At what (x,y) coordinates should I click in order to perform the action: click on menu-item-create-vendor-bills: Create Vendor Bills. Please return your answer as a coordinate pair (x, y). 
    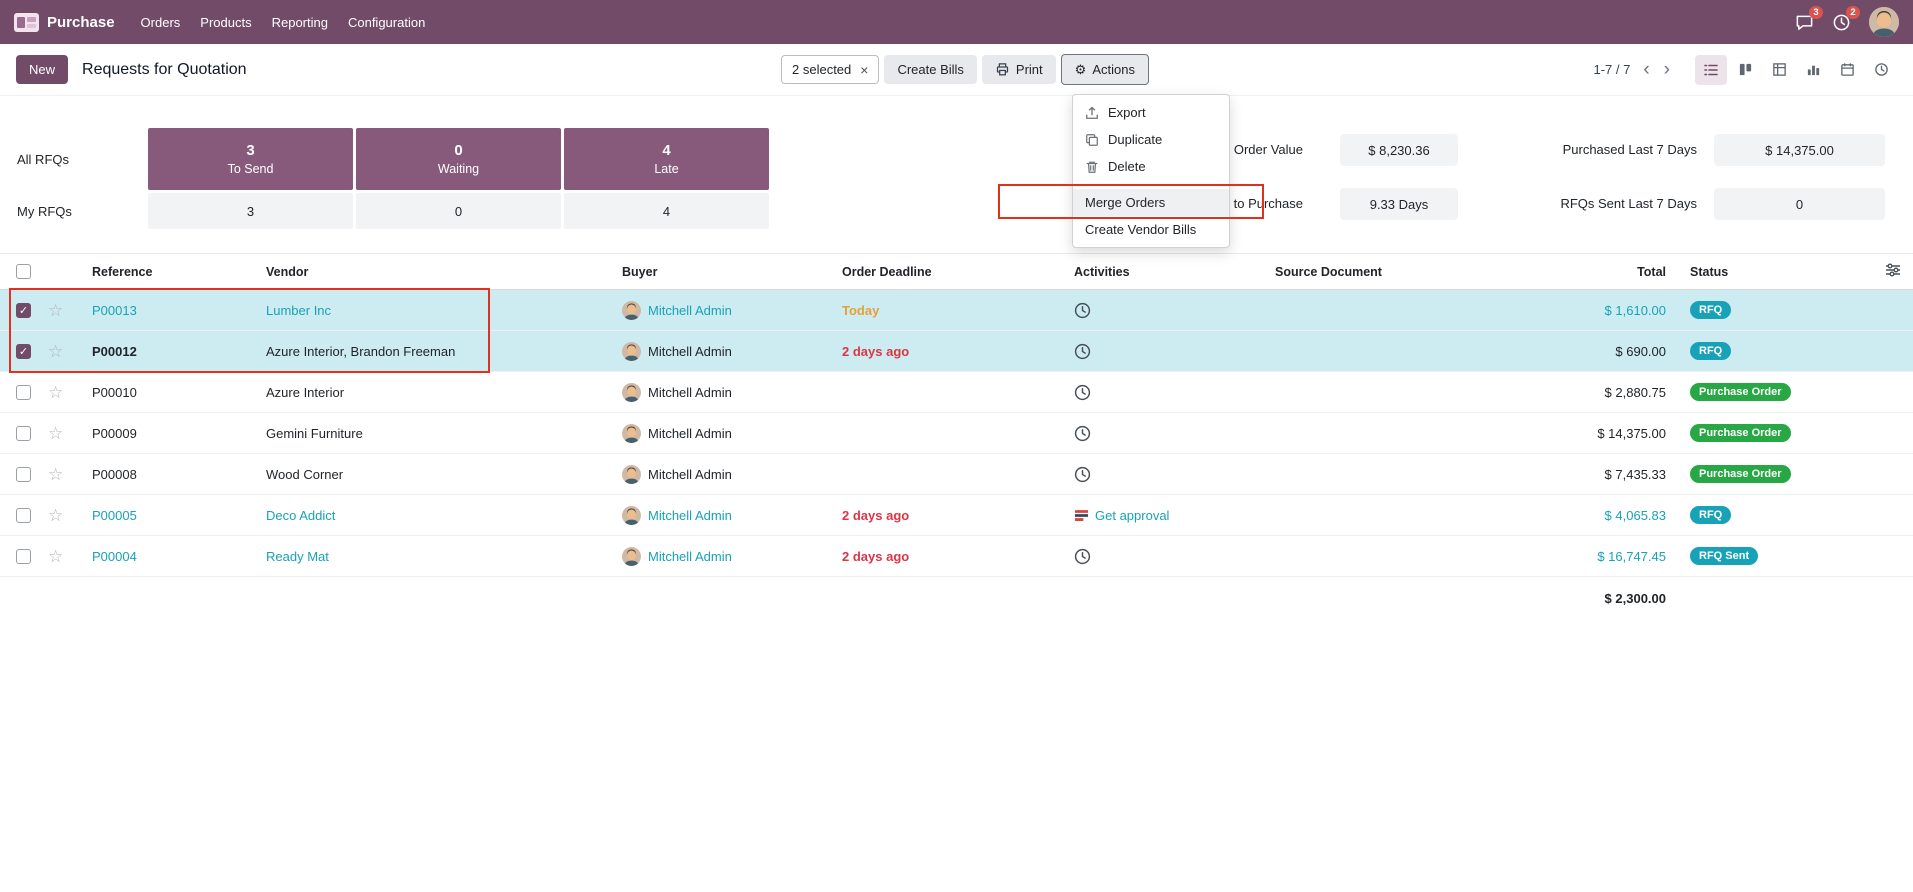
    Looking at the image, I should click on (1151, 229).